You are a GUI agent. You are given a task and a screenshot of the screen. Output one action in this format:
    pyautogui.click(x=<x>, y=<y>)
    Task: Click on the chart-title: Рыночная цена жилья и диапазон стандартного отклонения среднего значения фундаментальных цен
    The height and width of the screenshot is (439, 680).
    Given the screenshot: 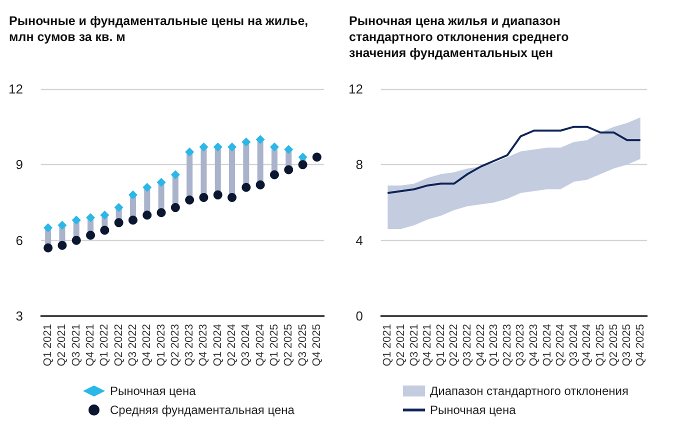 What is the action you would take?
    pyautogui.click(x=460, y=37)
    